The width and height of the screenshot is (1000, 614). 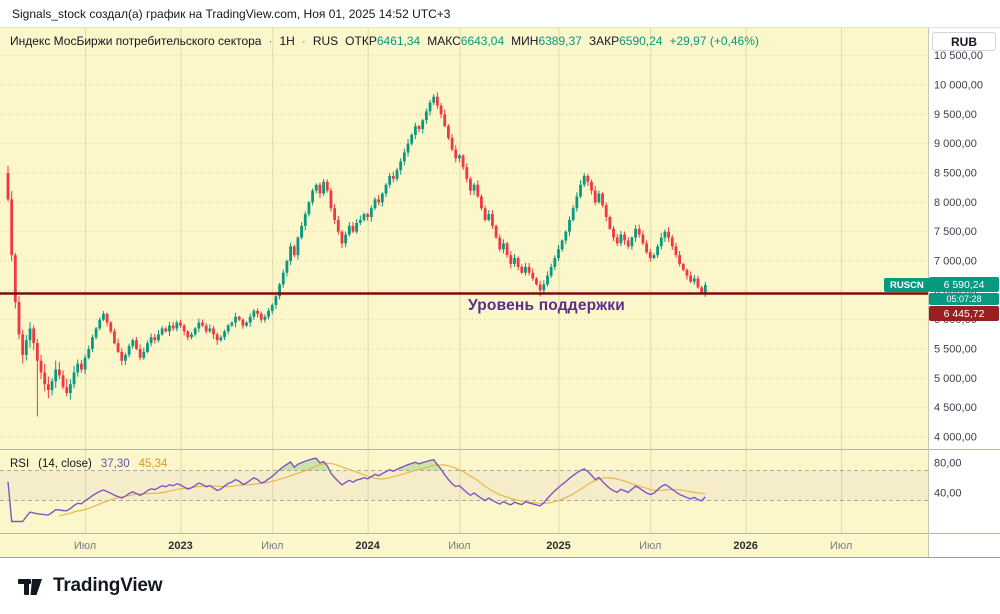 What do you see at coordinates (958, 56) in the screenshot?
I see `svg-text: 10 500,00` at bounding box center [958, 56].